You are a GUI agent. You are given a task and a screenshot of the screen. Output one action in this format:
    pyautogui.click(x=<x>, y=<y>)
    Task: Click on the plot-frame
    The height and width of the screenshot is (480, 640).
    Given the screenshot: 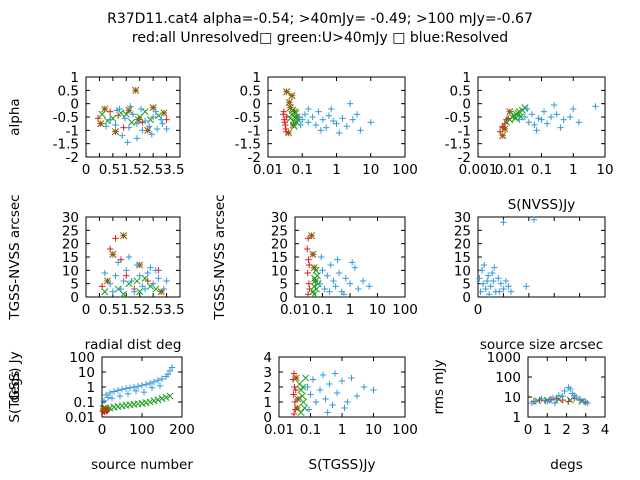 What is the action you would take?
    pyautogui.click(x=541, y=257)
    